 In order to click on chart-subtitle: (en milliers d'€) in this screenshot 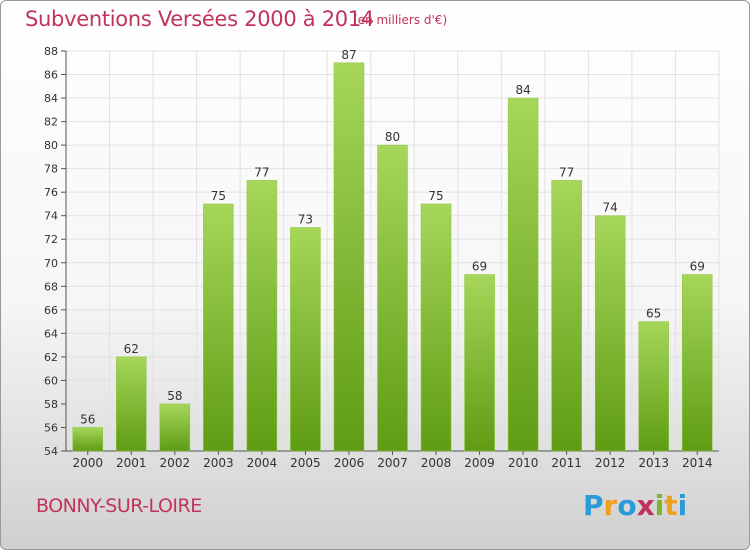, I will do `click(400, 20)`.